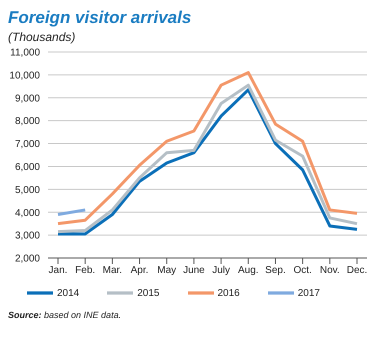  What do you see at coordinates (229, 293) in the screenshot?
I see `legend-label: 2016` at bounding box center [229, 293].